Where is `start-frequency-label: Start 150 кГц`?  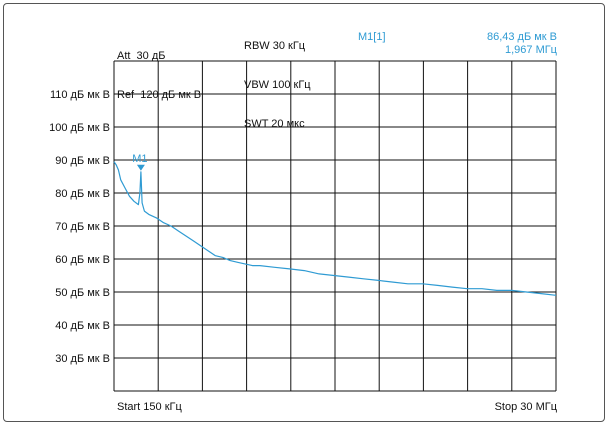
start-frequency-label: Start 150 кГц is located at coordinates (149, 407).